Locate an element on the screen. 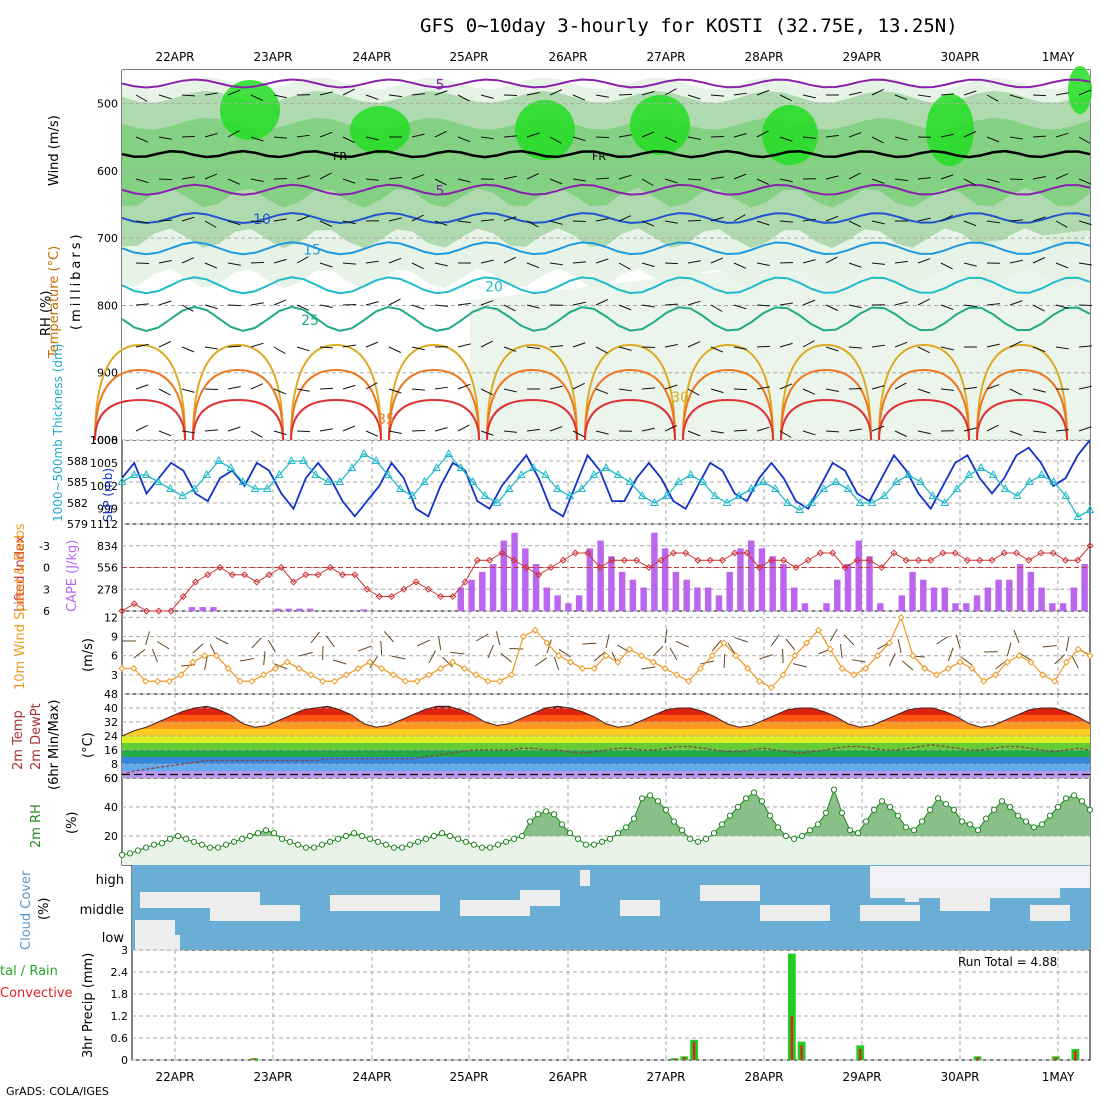 The height and width of the screenshot is (1100, 1100). freezing-line is located at coordinates (606, 154).